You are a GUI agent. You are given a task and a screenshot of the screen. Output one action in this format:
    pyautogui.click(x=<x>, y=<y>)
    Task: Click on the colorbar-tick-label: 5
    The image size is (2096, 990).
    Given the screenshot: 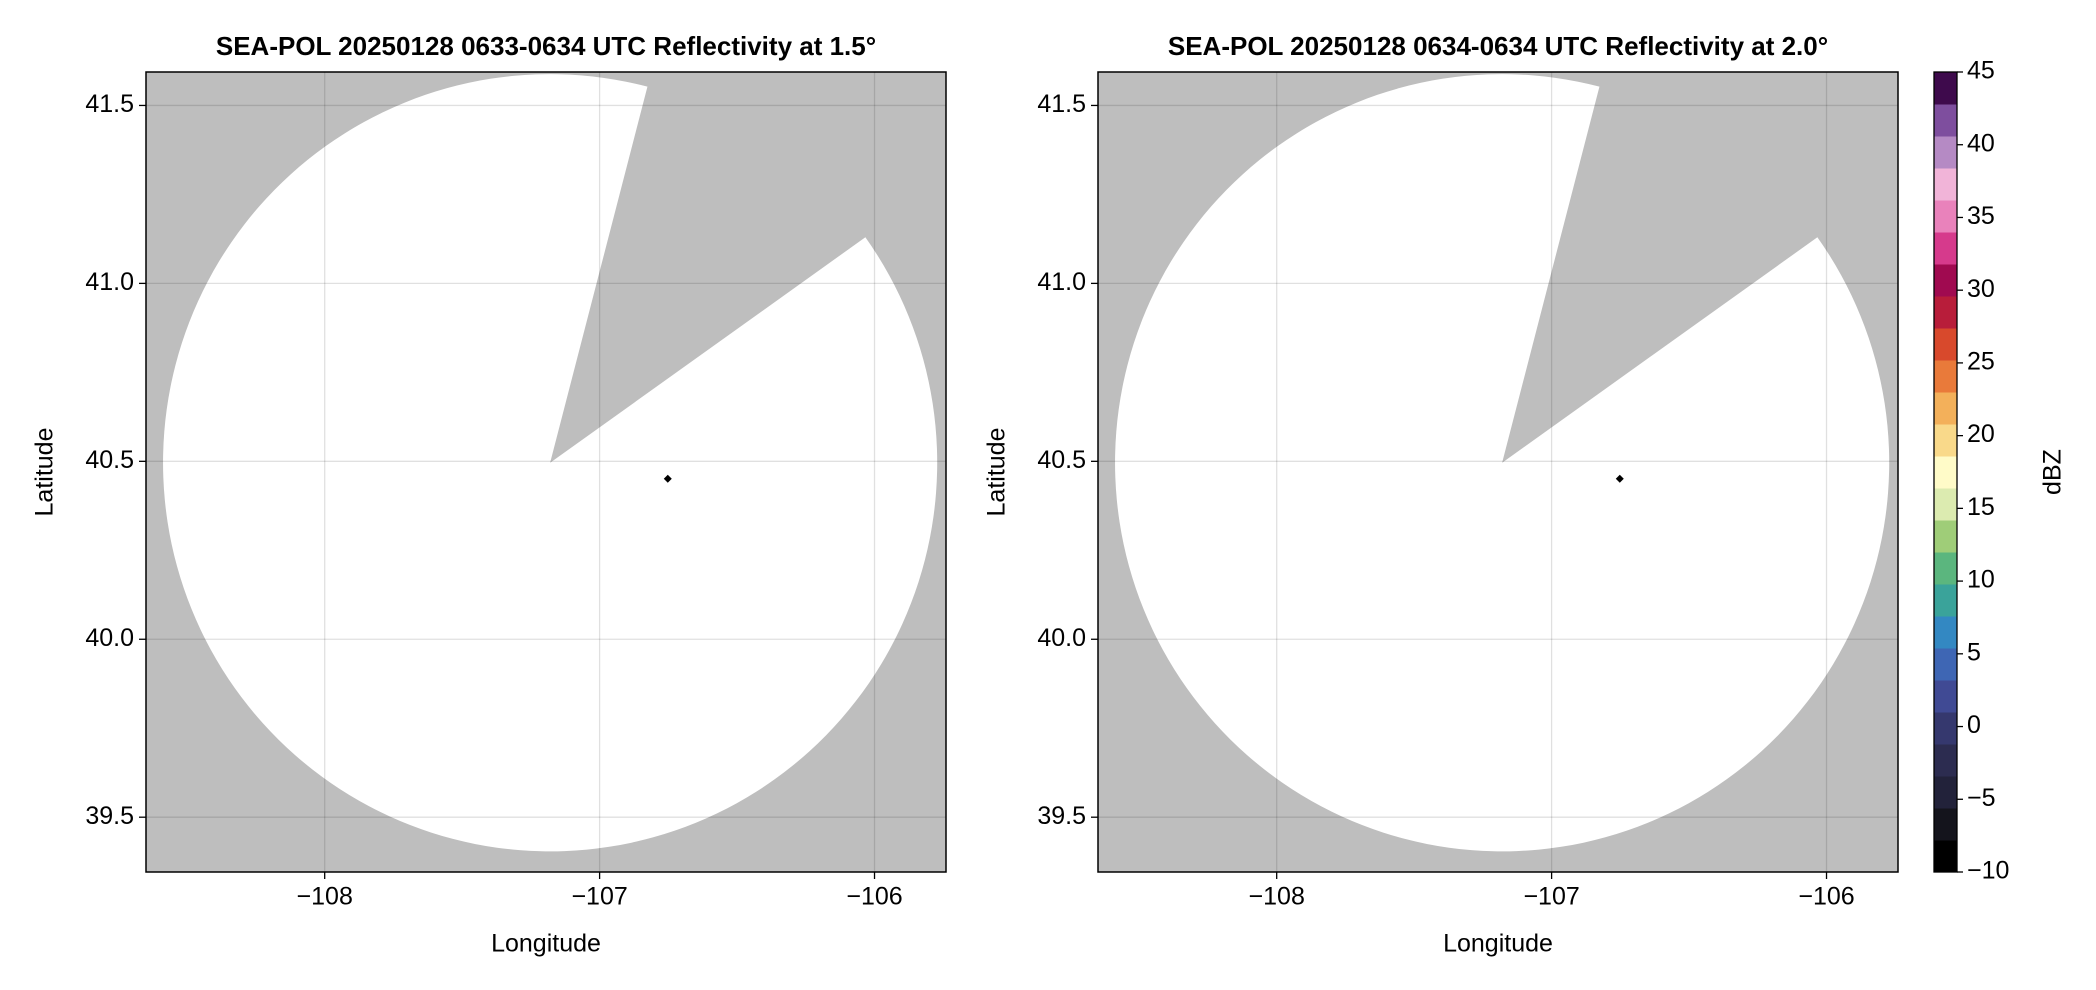 What is the action you would take?
    pyautogui.click(x=1974, y=652)
    